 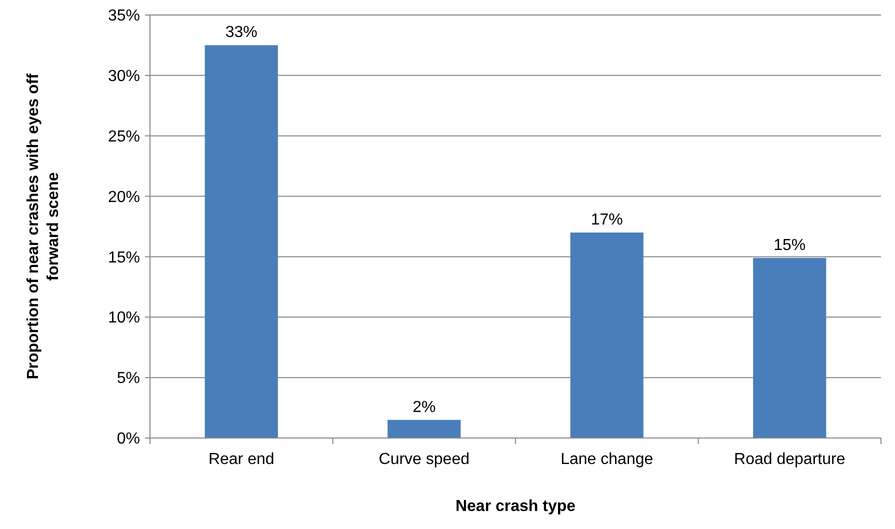 What do you see at coordinates (124, 318) in the screenshot?
I see `y-tick-label: 10%` at bounding box center [124, 318].